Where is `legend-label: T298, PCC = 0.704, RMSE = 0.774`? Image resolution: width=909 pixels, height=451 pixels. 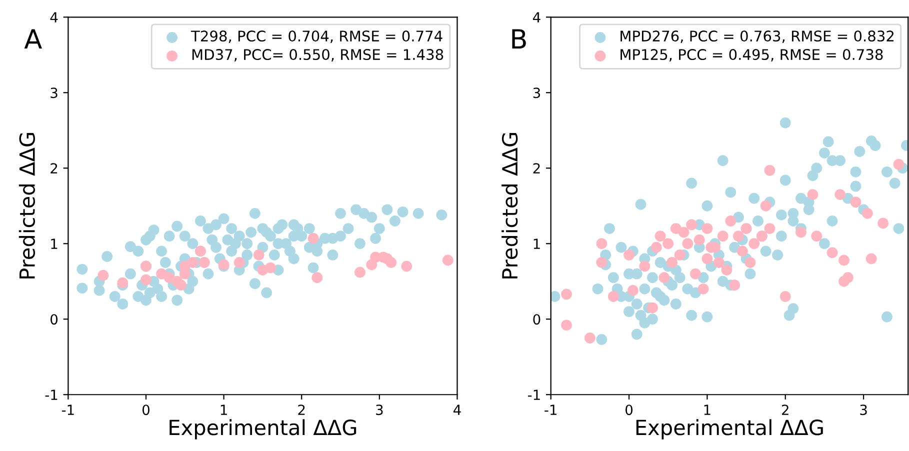 legend-label: T298, PCC = 0.704, RMSE = 0.774 is located at coordinates (316, 37).